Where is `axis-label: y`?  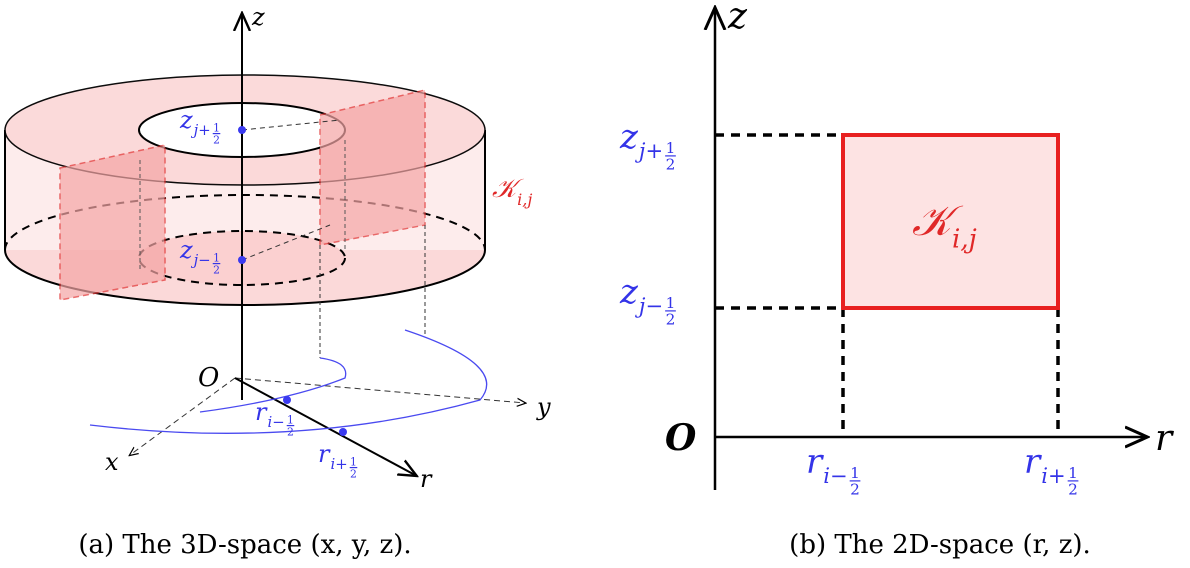
axis-label: y is located at coordinates (543, 407).